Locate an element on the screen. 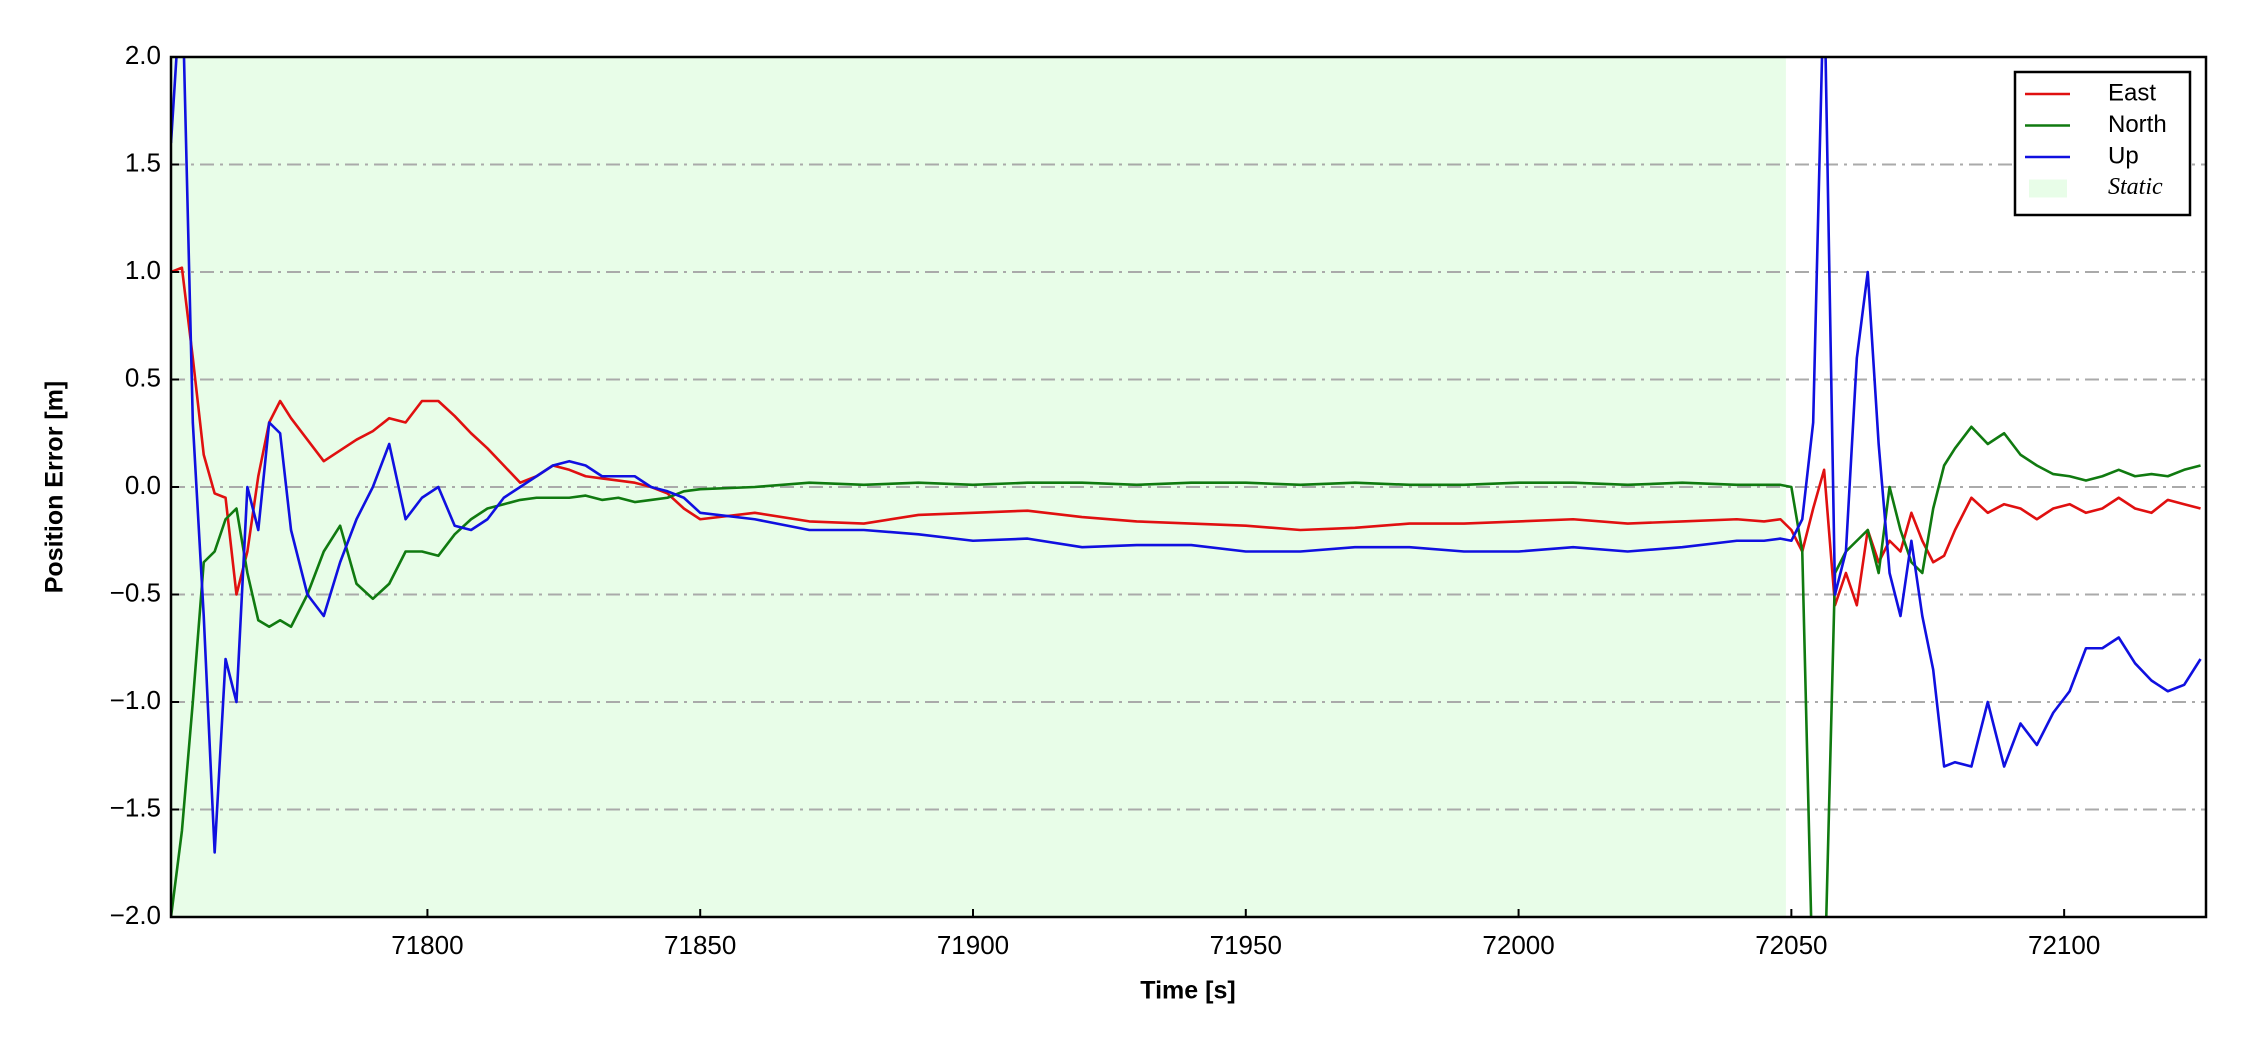 This screenshot has width=2250, height=1050. y-tick-label: −2.0 is located at coordinates (135, 915).